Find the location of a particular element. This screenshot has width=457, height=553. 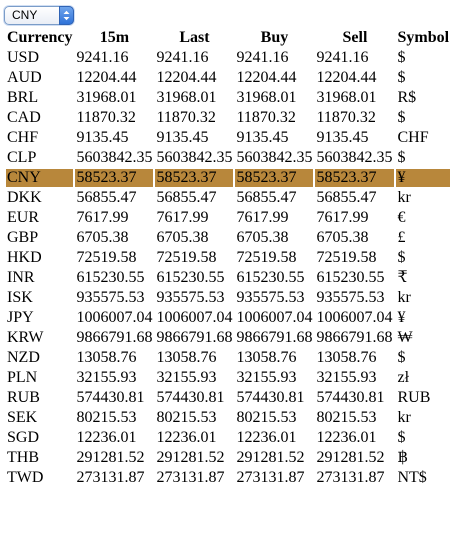

cell-15m: 80215.53 is located at coordinates (106, 417).